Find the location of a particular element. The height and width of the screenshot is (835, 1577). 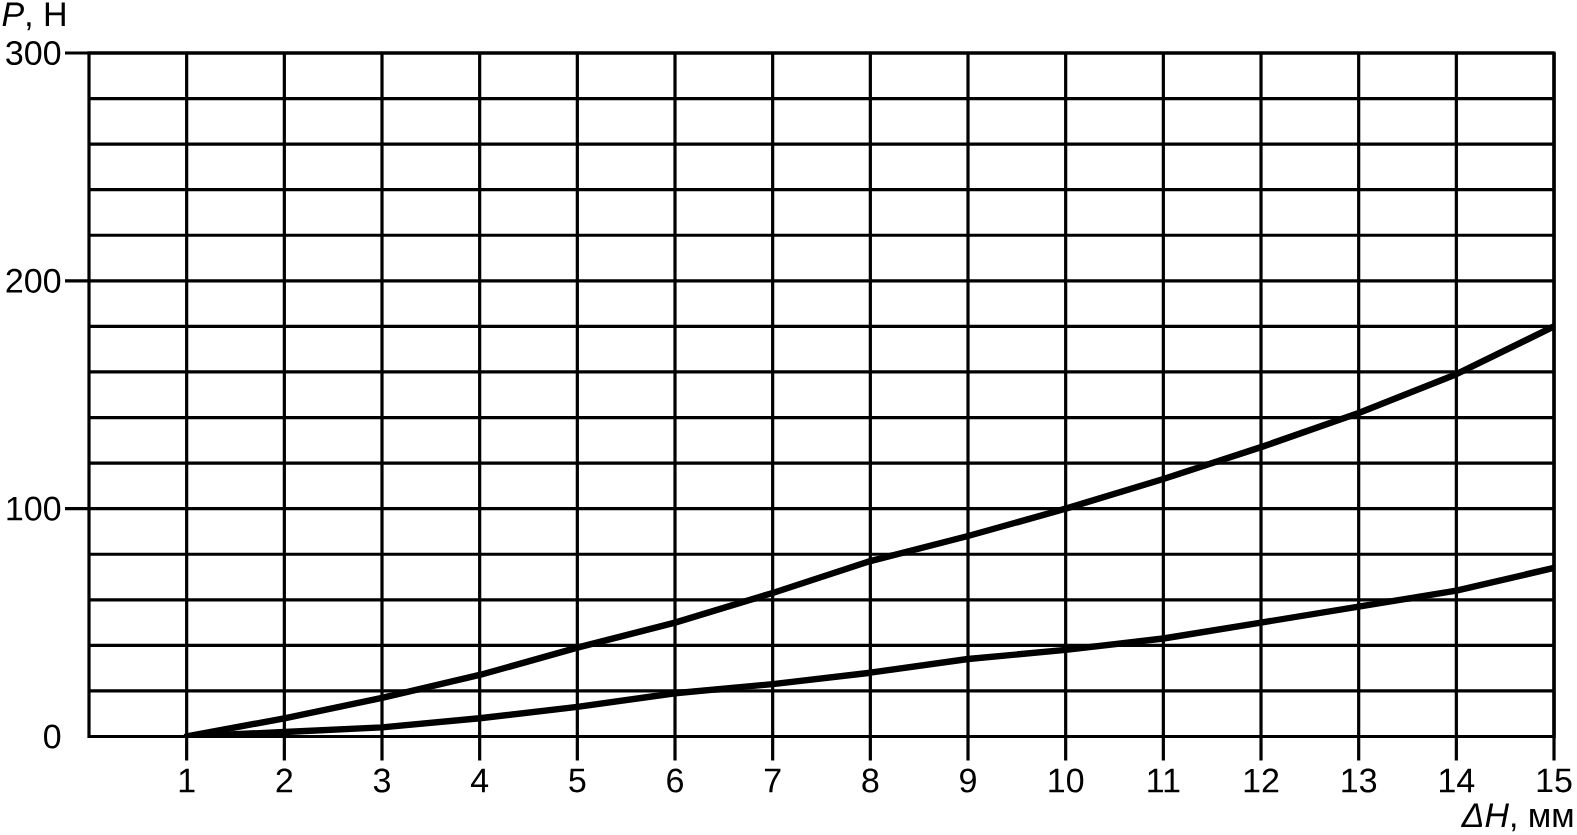

x-tick-label: 4 is located at coordinates (480, 780).